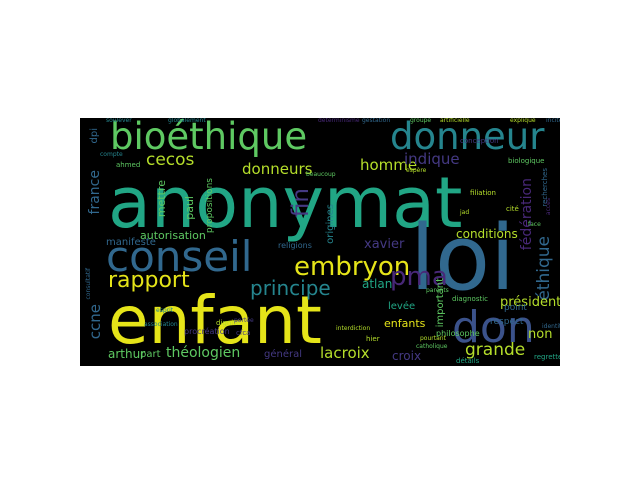  Describe the element at coordinates (465, 212) in the screenshot. I see `word-jad: jad` at that location.